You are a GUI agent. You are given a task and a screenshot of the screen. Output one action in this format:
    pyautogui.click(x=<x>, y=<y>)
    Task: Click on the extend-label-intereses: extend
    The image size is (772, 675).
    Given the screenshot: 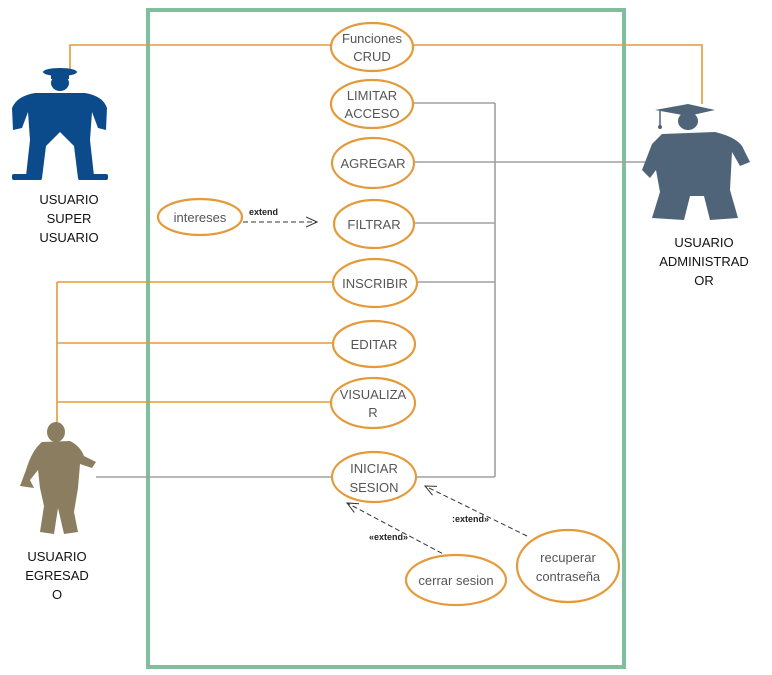 What is the action you would take?
    pyautogui.click(x=263, y=212)
    